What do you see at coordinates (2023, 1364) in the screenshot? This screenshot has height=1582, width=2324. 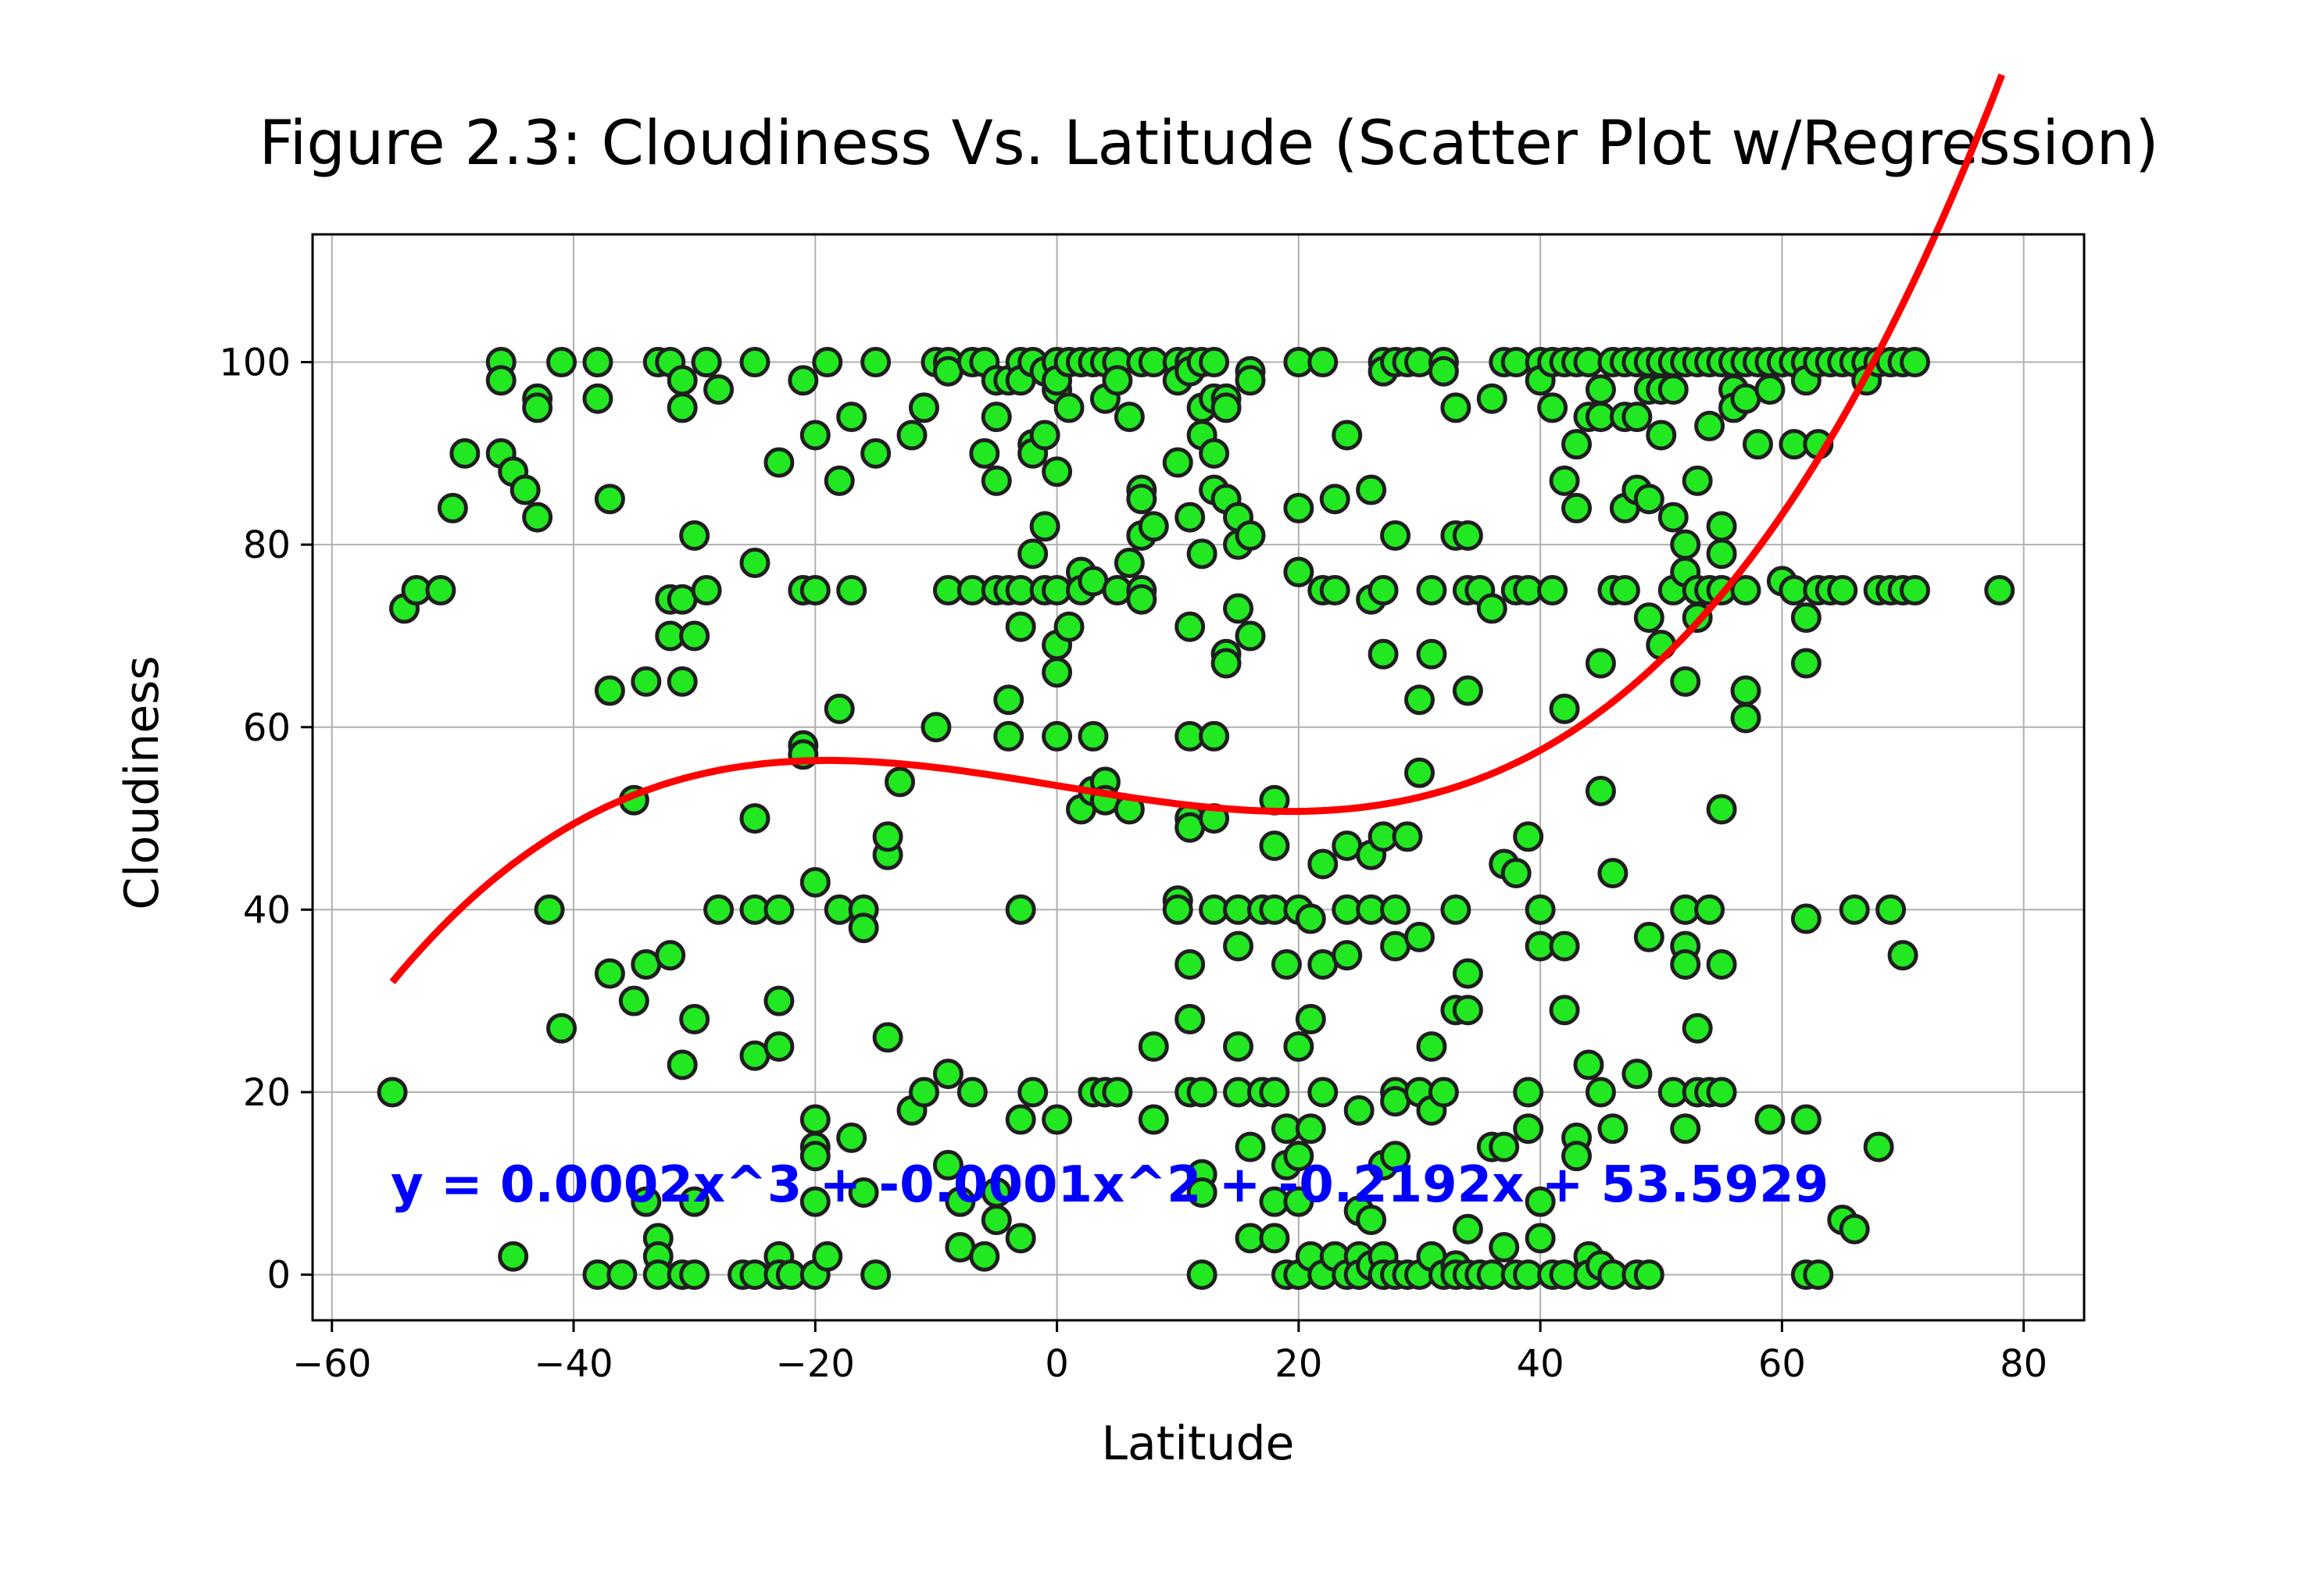 I see `x-tick-label: 80` at bounding box center [2023, 1364].